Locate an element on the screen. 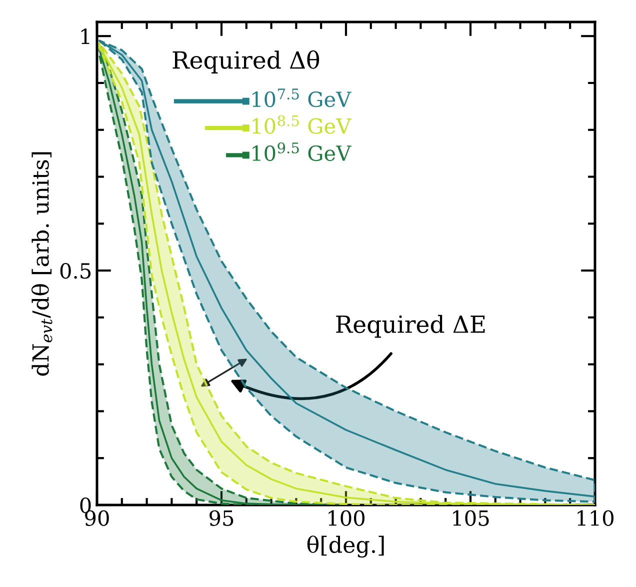 The width and height of the screenshot is (636, 587). series-label: 10$^{8.5}$ GeV is located at coordinates (302, 124).